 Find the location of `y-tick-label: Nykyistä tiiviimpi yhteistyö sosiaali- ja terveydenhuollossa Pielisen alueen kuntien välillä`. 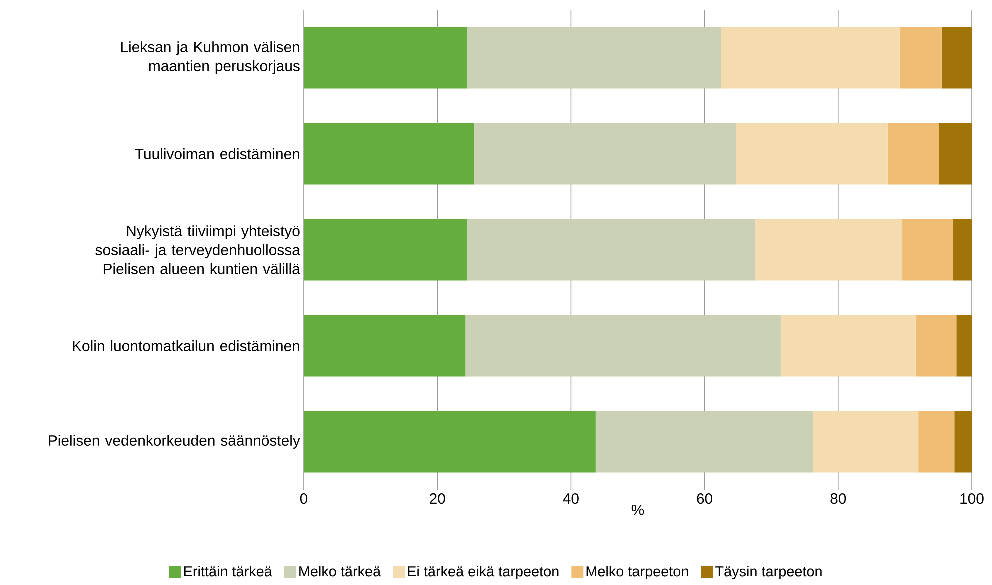

y-tick-label: Nykyistä tiiviimpi yhteistyö sosiaali- ja terveydenhuollossa Pielisen alueen kuntien välillä is located at coordinates (198, 250).